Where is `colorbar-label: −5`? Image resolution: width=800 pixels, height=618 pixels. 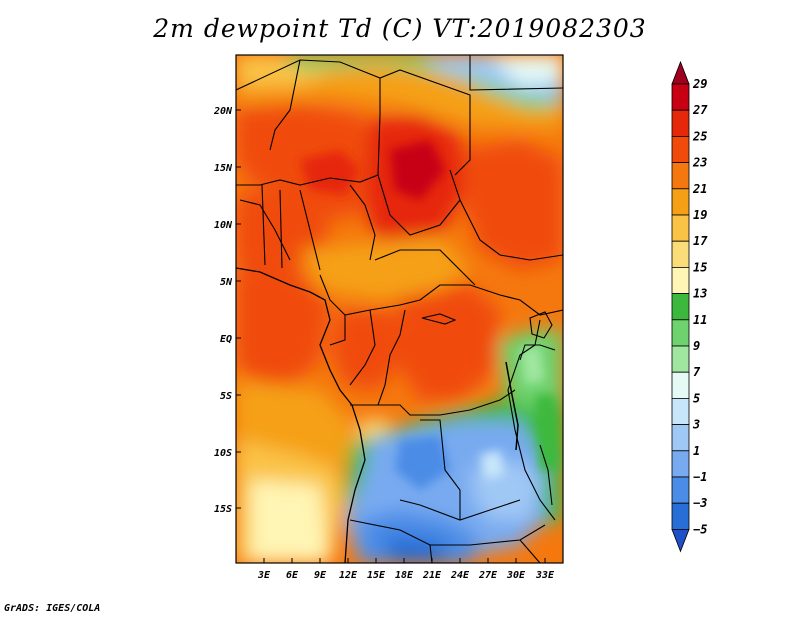 colorbar-label: −5 is located at coordinates (700, 529).